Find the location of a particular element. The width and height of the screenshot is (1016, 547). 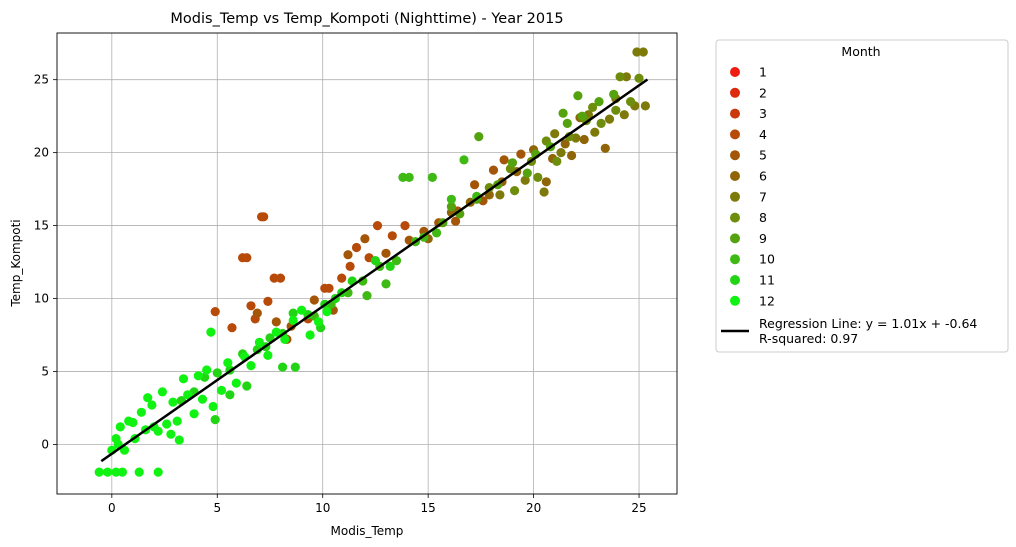

y-tick-label: 20 is located at coordinates (41, 153).